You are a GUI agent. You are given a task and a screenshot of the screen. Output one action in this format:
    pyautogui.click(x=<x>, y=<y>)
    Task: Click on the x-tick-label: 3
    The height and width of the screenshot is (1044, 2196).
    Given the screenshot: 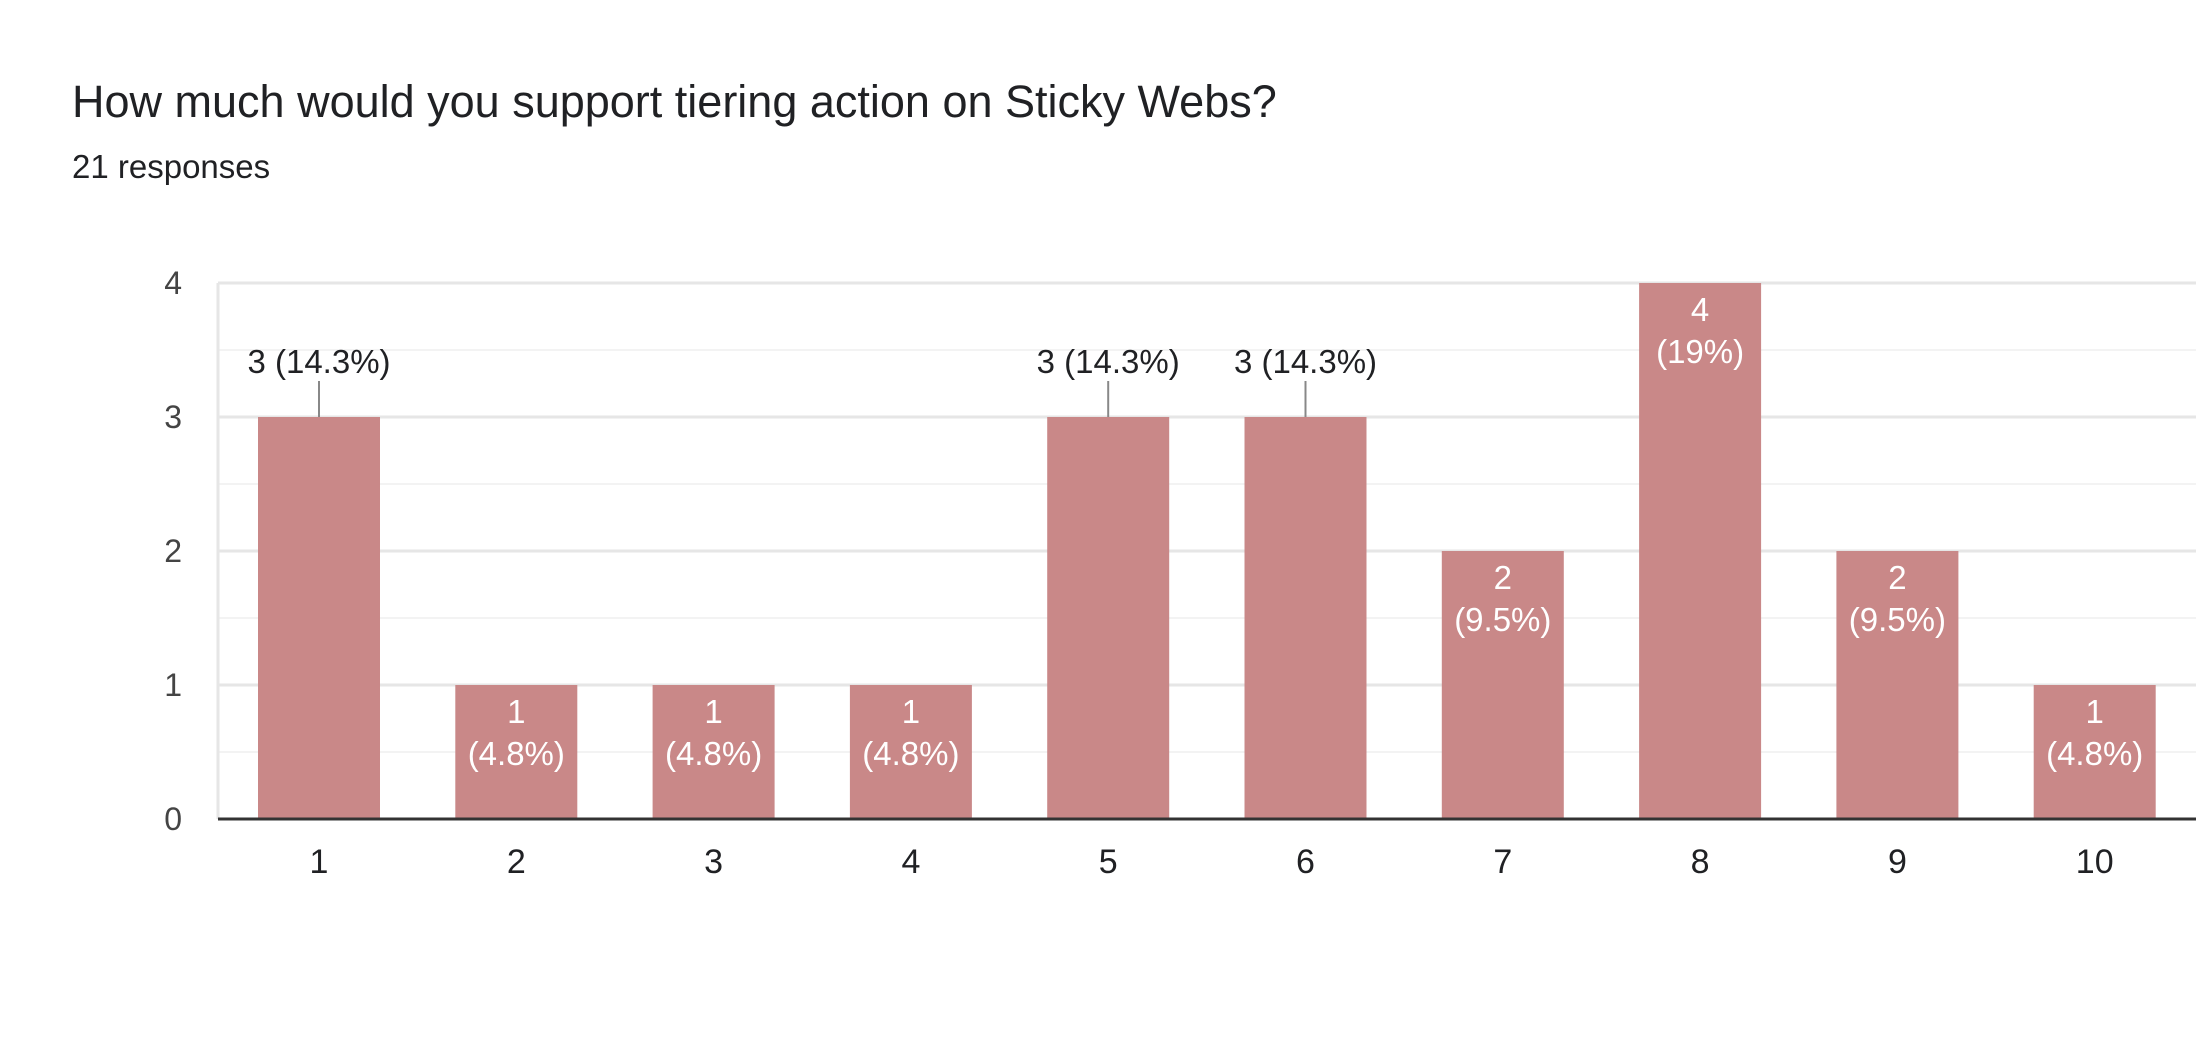 What is the action you would take?
    pyautogui.click(x=713, y=862)
    